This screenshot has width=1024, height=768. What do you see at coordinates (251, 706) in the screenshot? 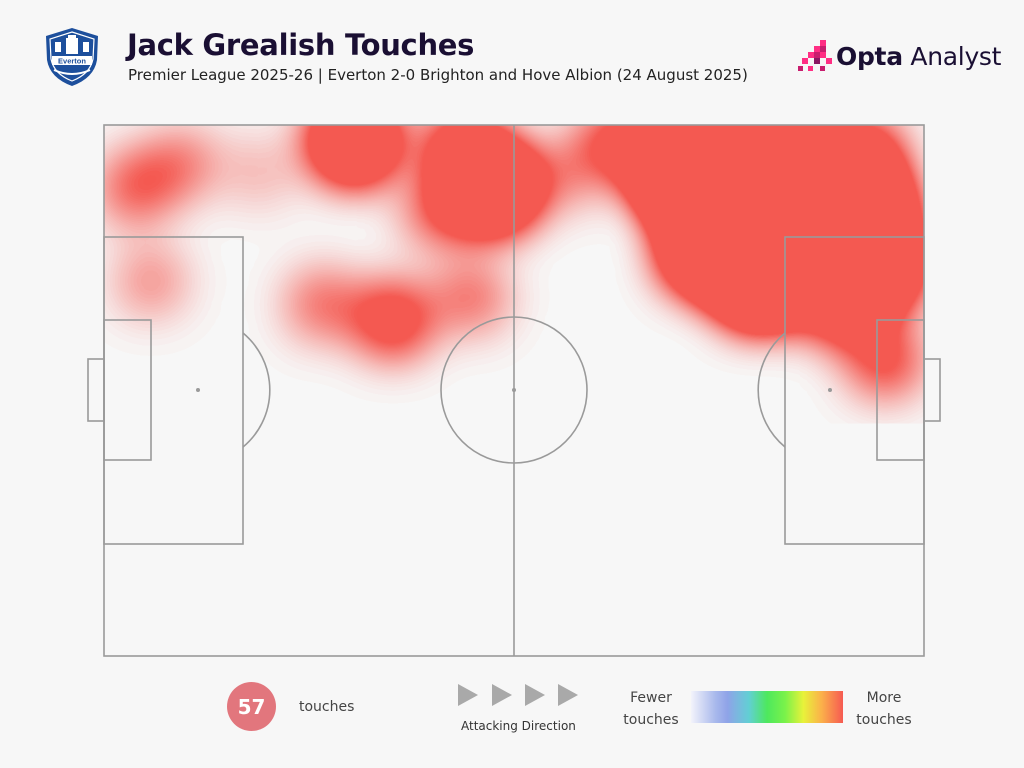
I see `touch-count-badge: 57` at bounding box center [251, 706].